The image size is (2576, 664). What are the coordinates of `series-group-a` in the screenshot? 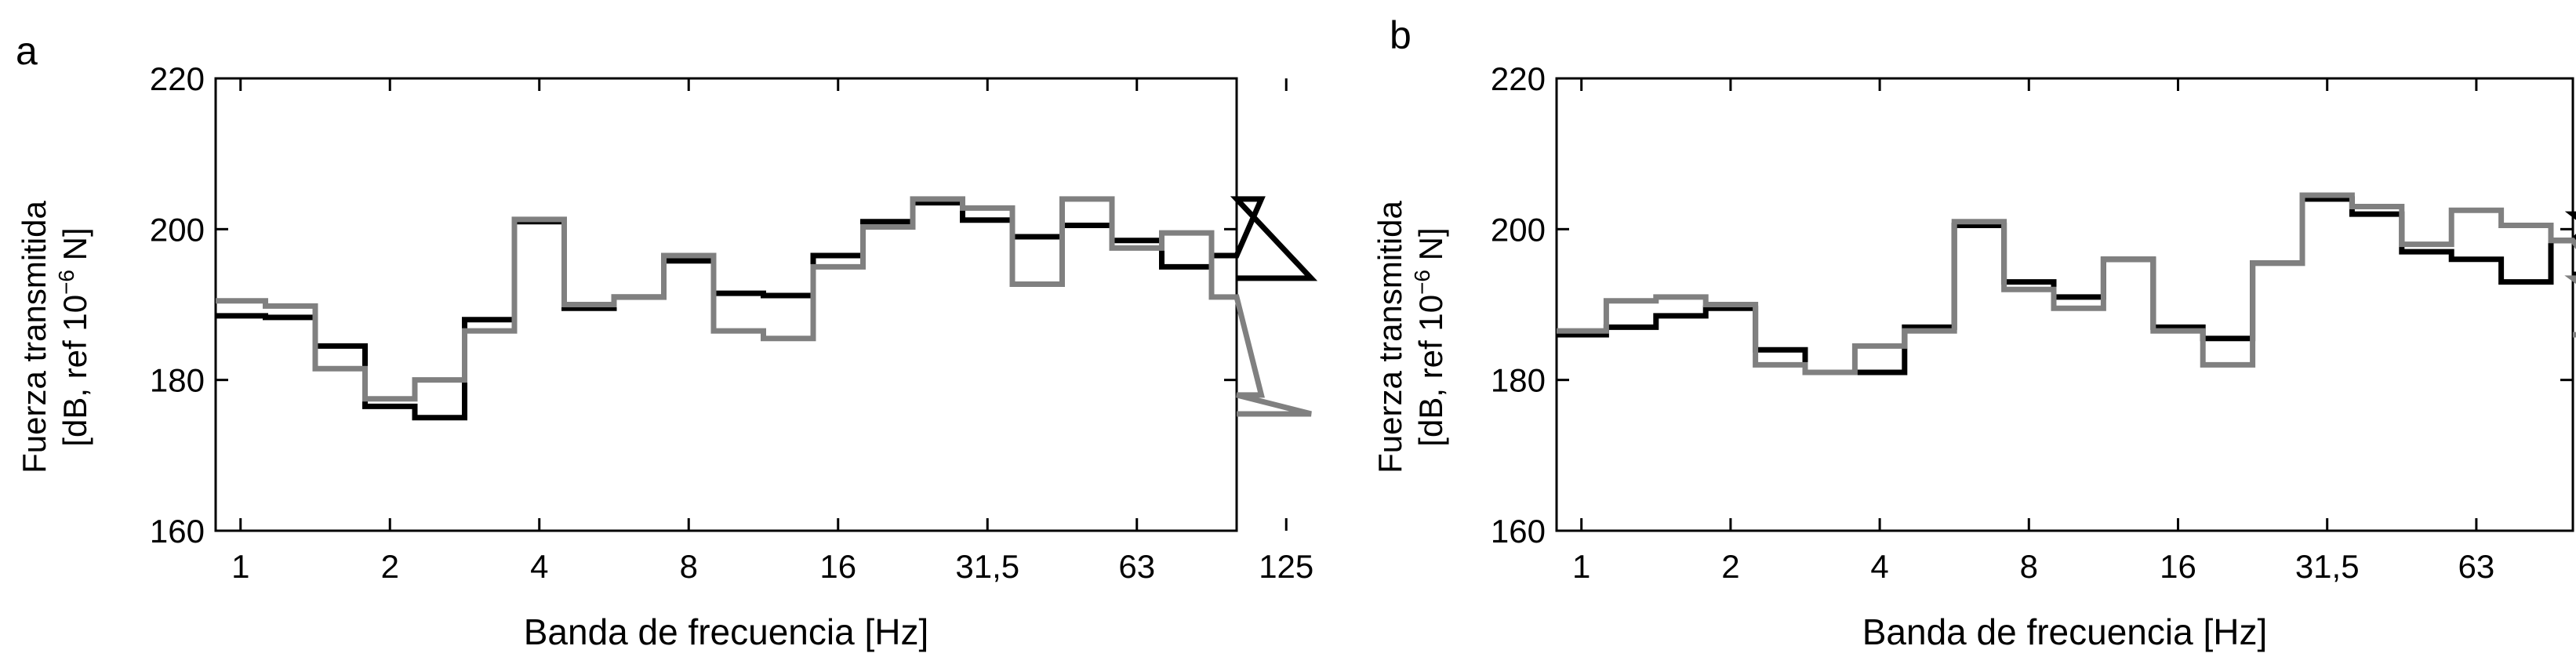 It's located at (767, 308).